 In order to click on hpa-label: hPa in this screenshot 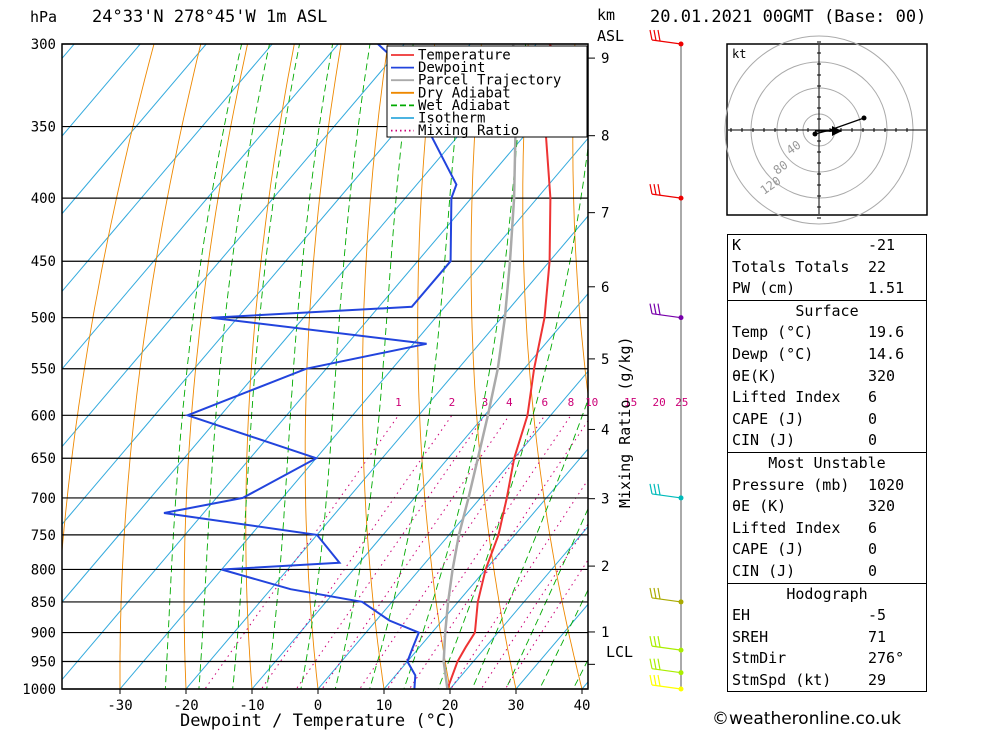, I will do `click(43, 17)`.